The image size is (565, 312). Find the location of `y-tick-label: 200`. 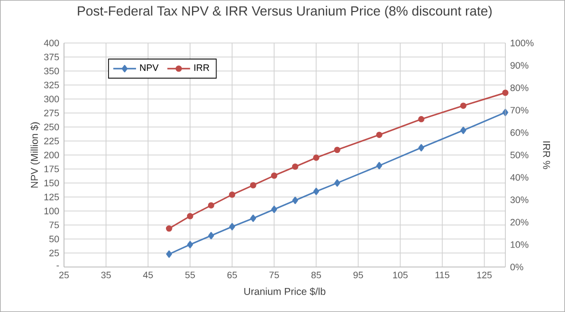

y-tick-label: 200 is located at coordinates (51, 155).